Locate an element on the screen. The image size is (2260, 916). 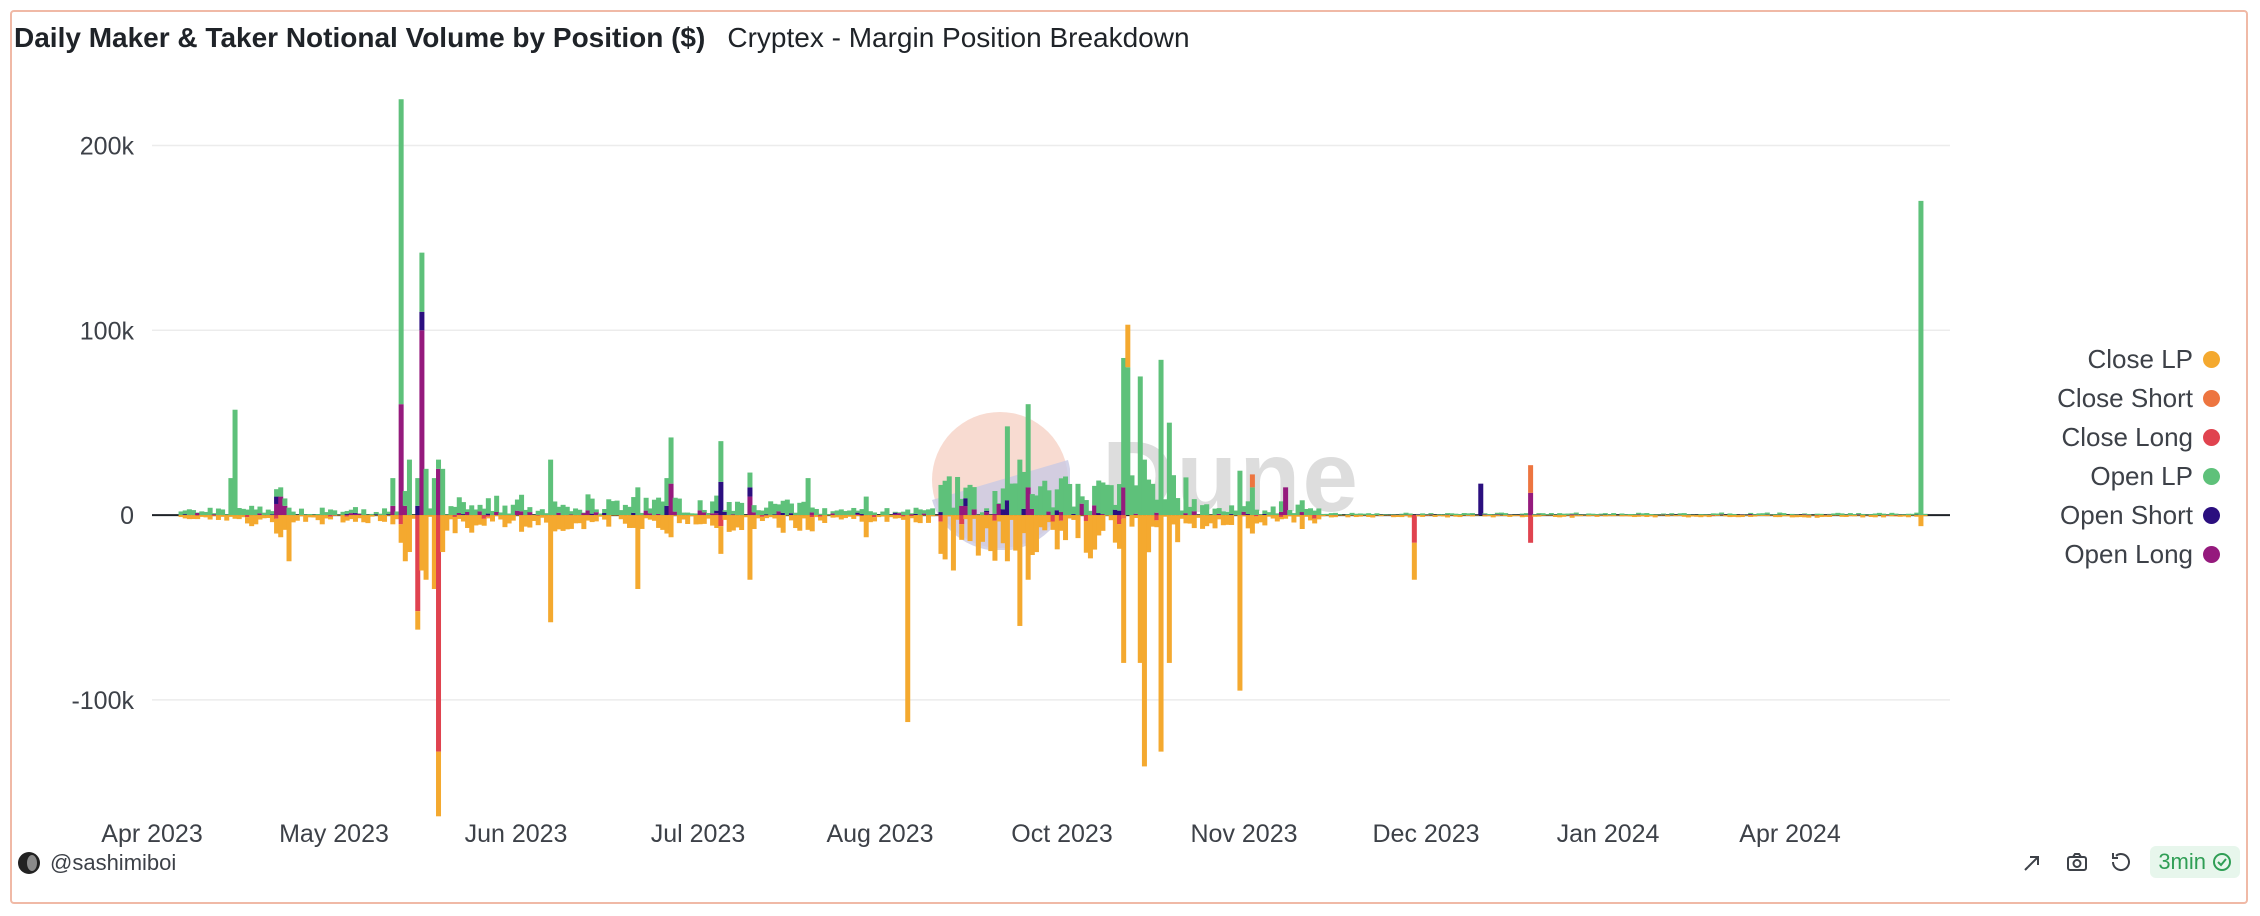
refresh-icon is located at coordinates (2121, 862).